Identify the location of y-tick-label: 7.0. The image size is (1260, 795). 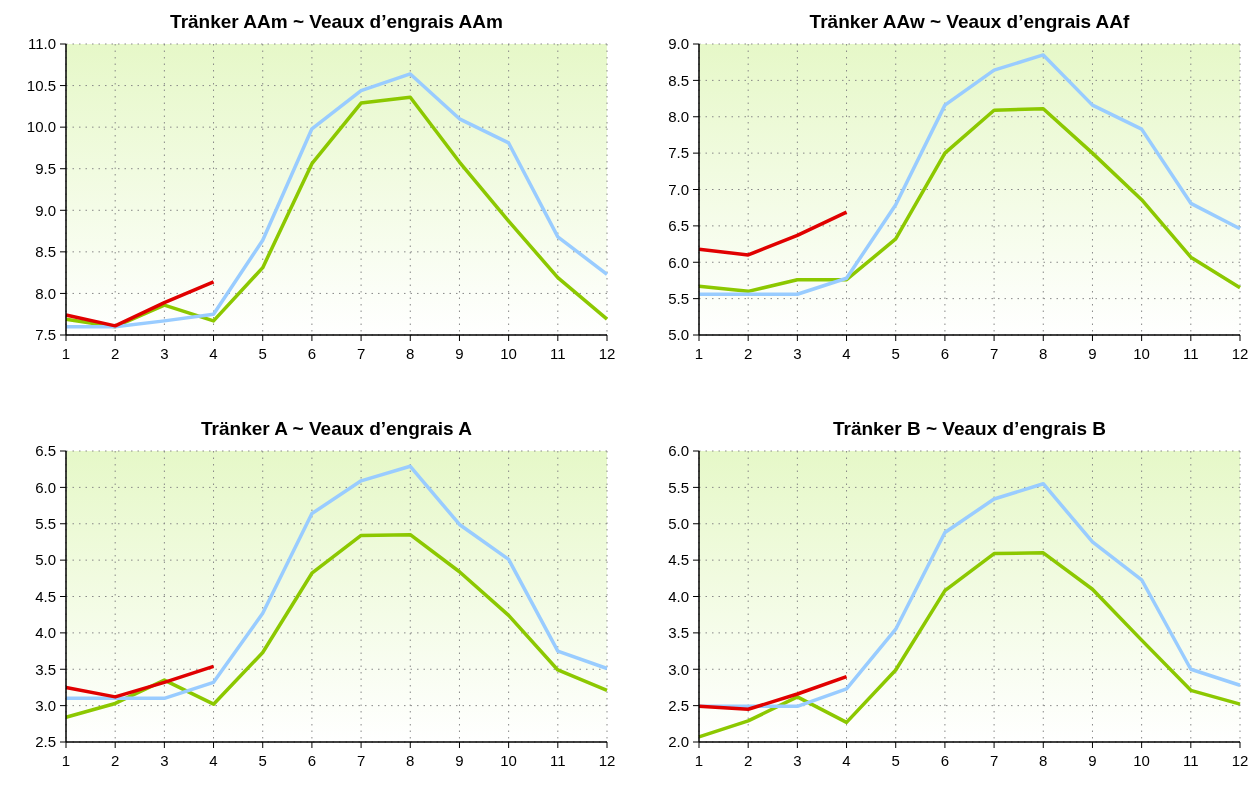
(678, 189).